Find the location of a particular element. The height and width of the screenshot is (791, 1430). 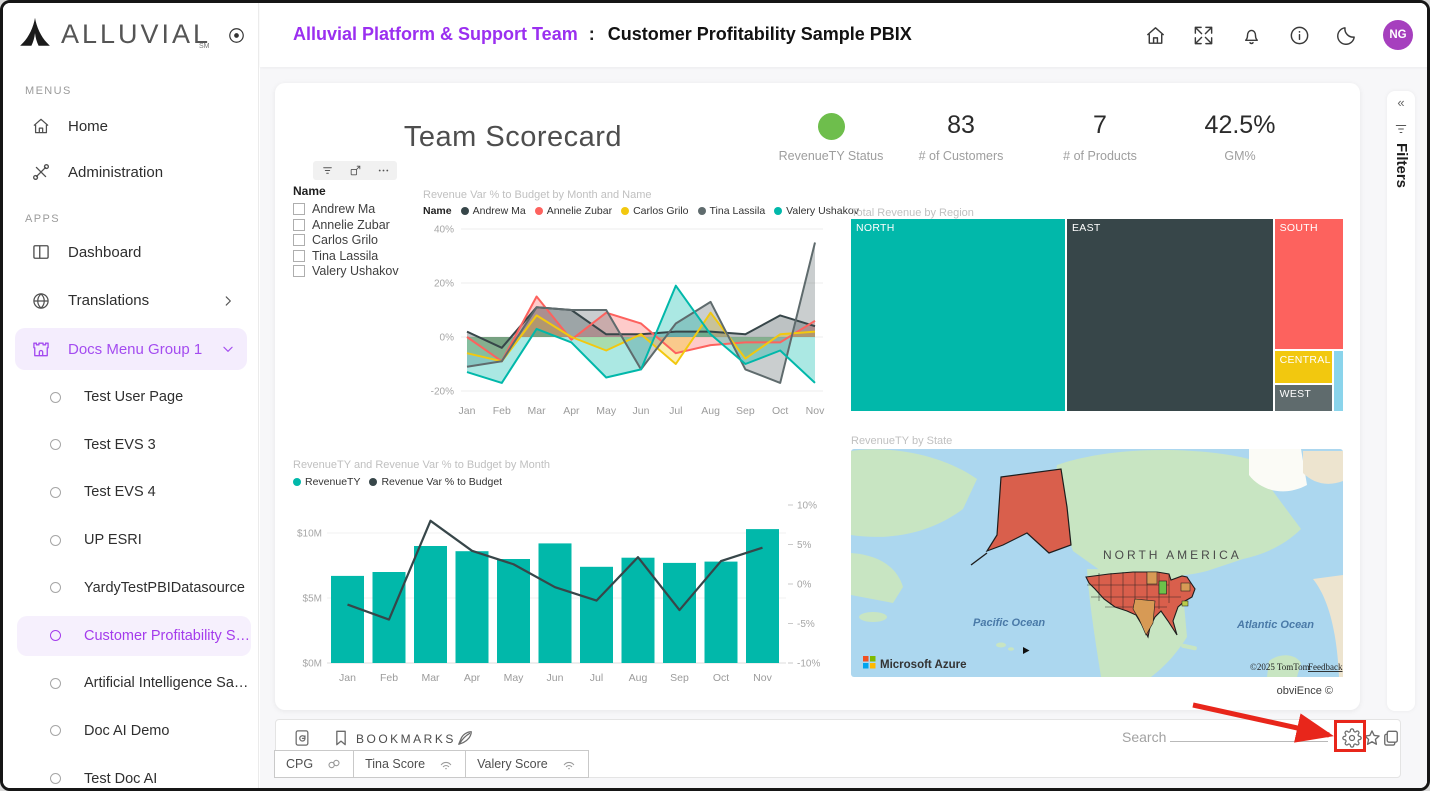

slicer-option-valery-ushakov: Valery Ushakov is located at coordinates (346, 271).